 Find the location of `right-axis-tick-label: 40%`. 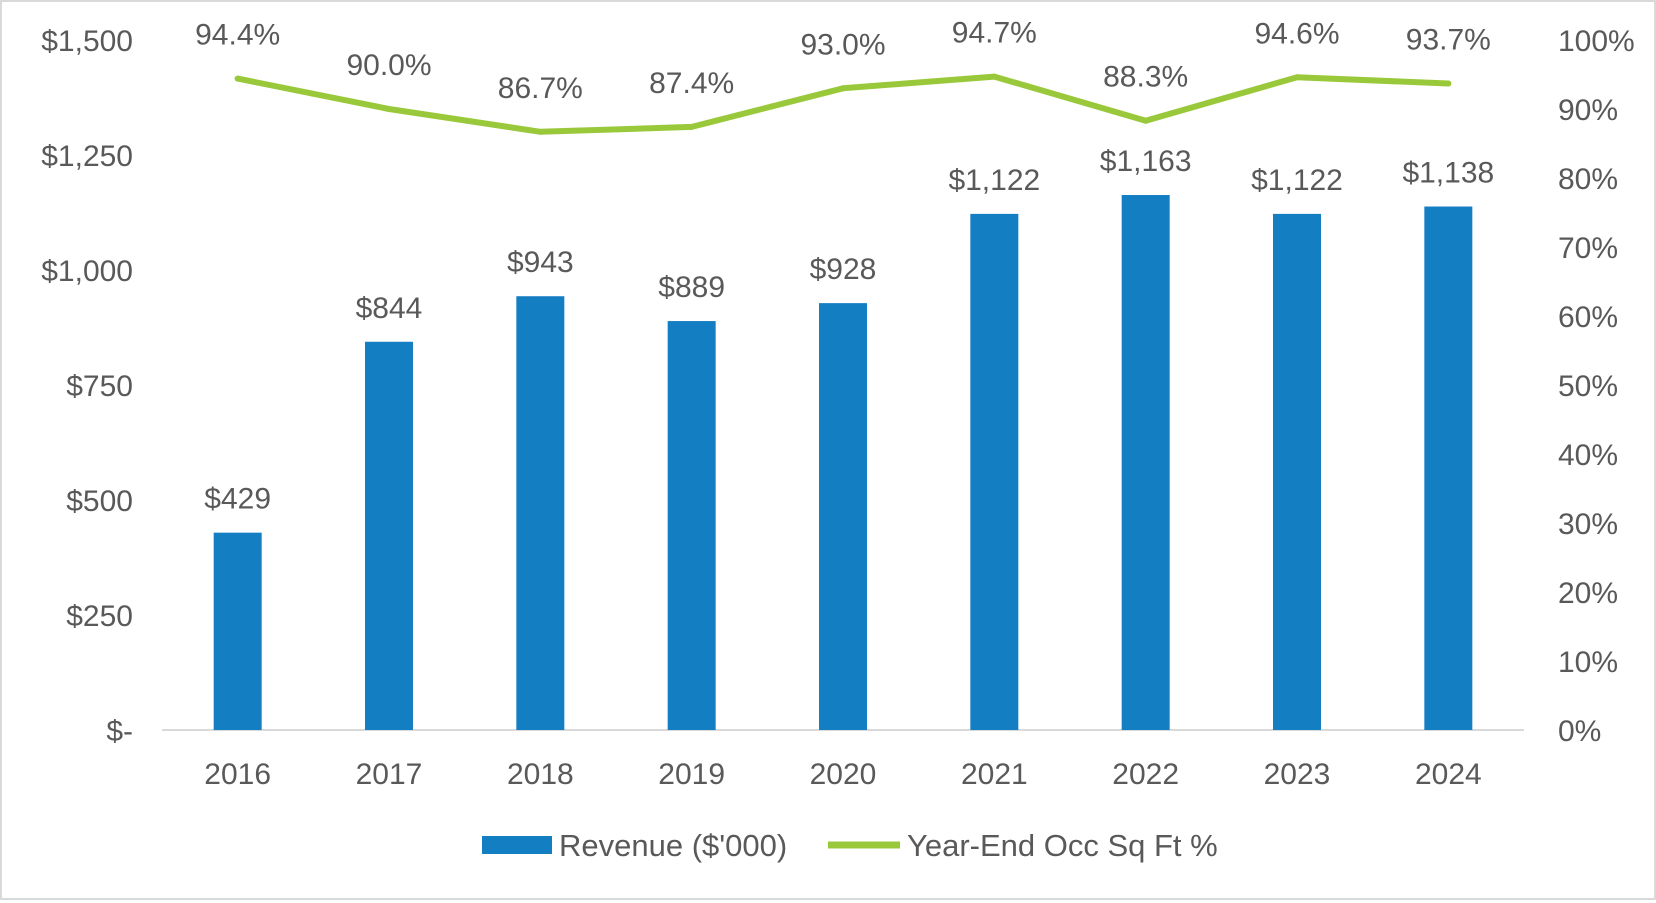

right-axis-tick-label: 40% is located at coordinates (1588, 455).